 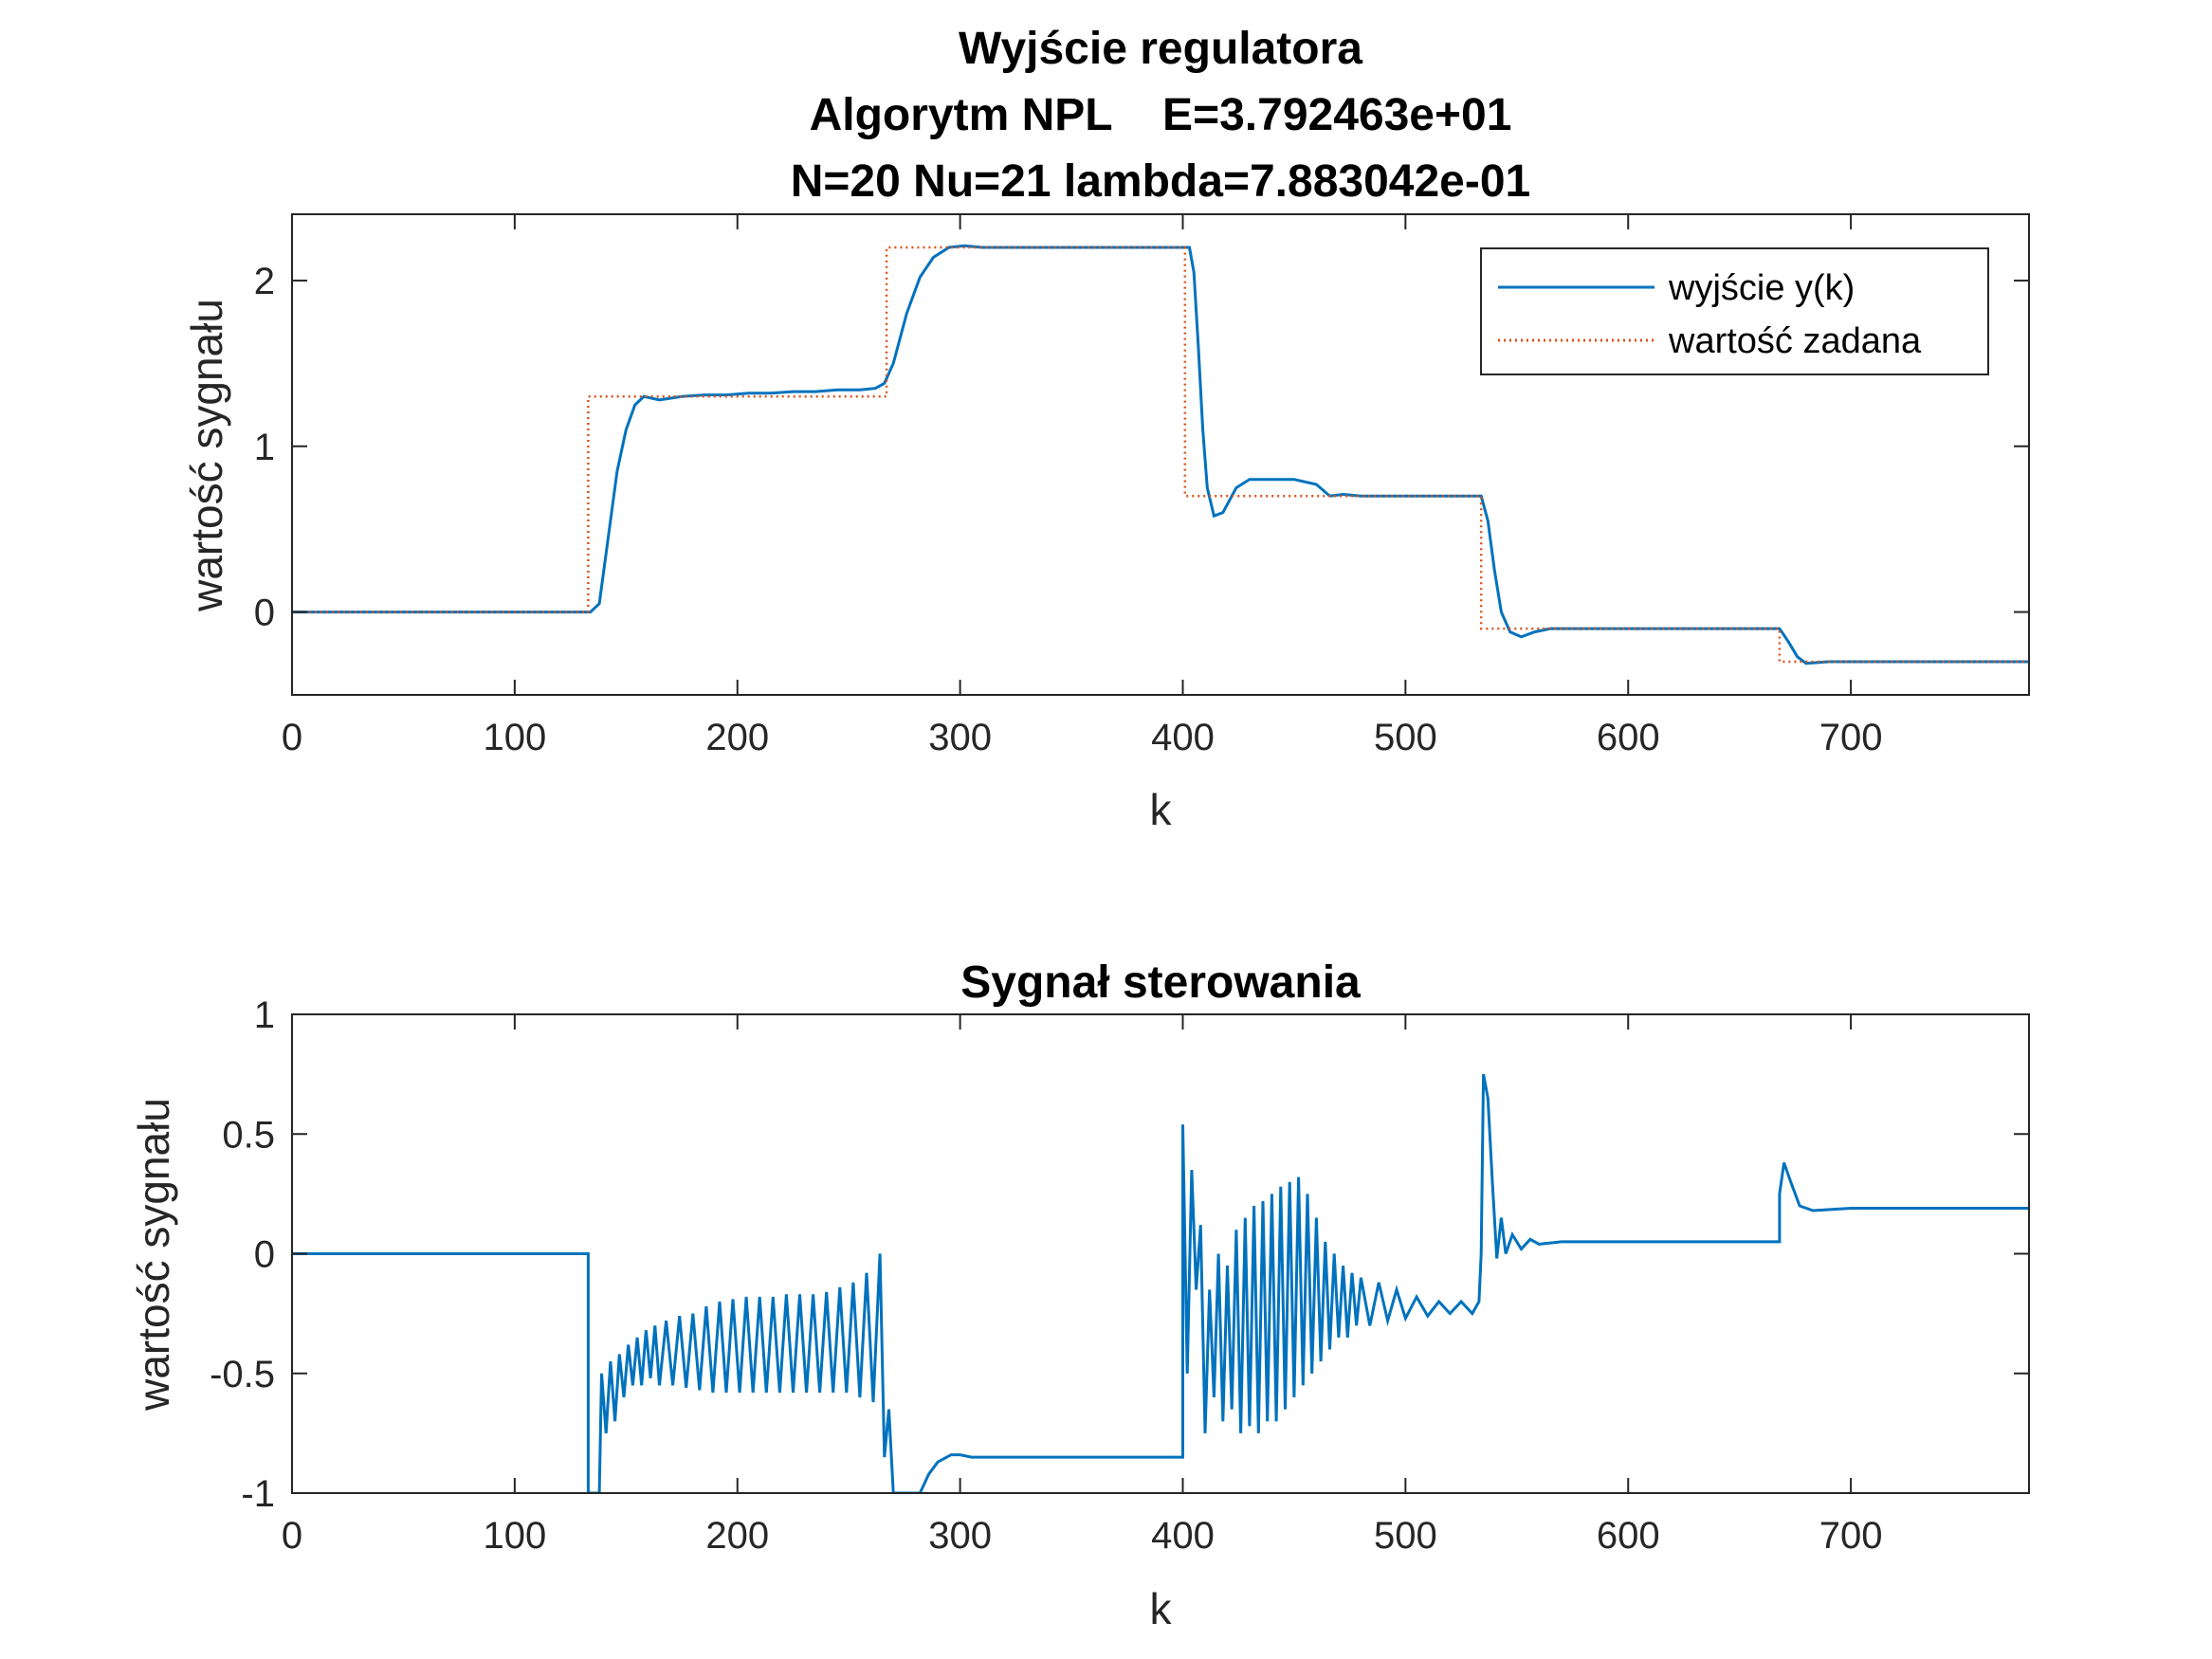 What do you see at coordinates (1405, 1536) in the screenshot?
I see `control-plot-x-tick-label: 500` at bounding box center [1405, 1536].